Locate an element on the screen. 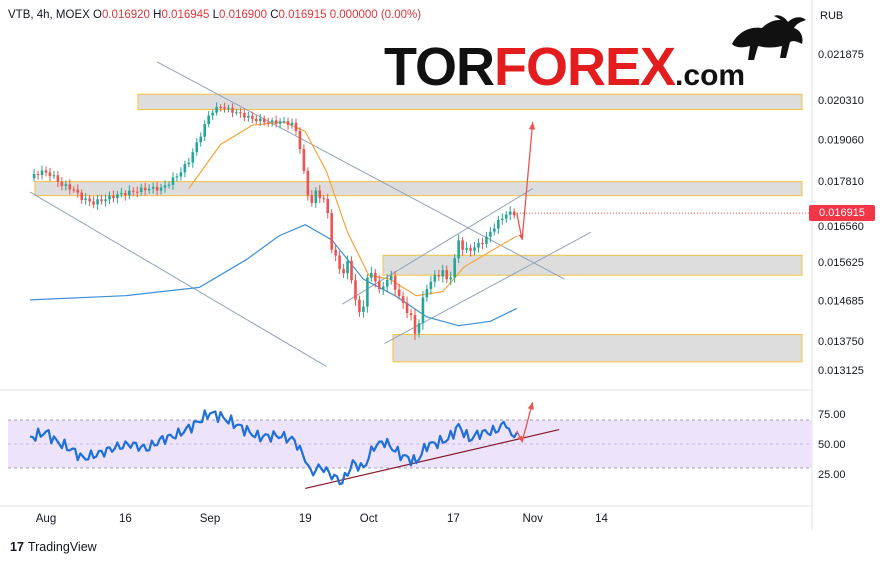 The width and height of the screenshot is (892, 562). tradingview-brand: 17 TradingView is located at coordinates (53, 547).